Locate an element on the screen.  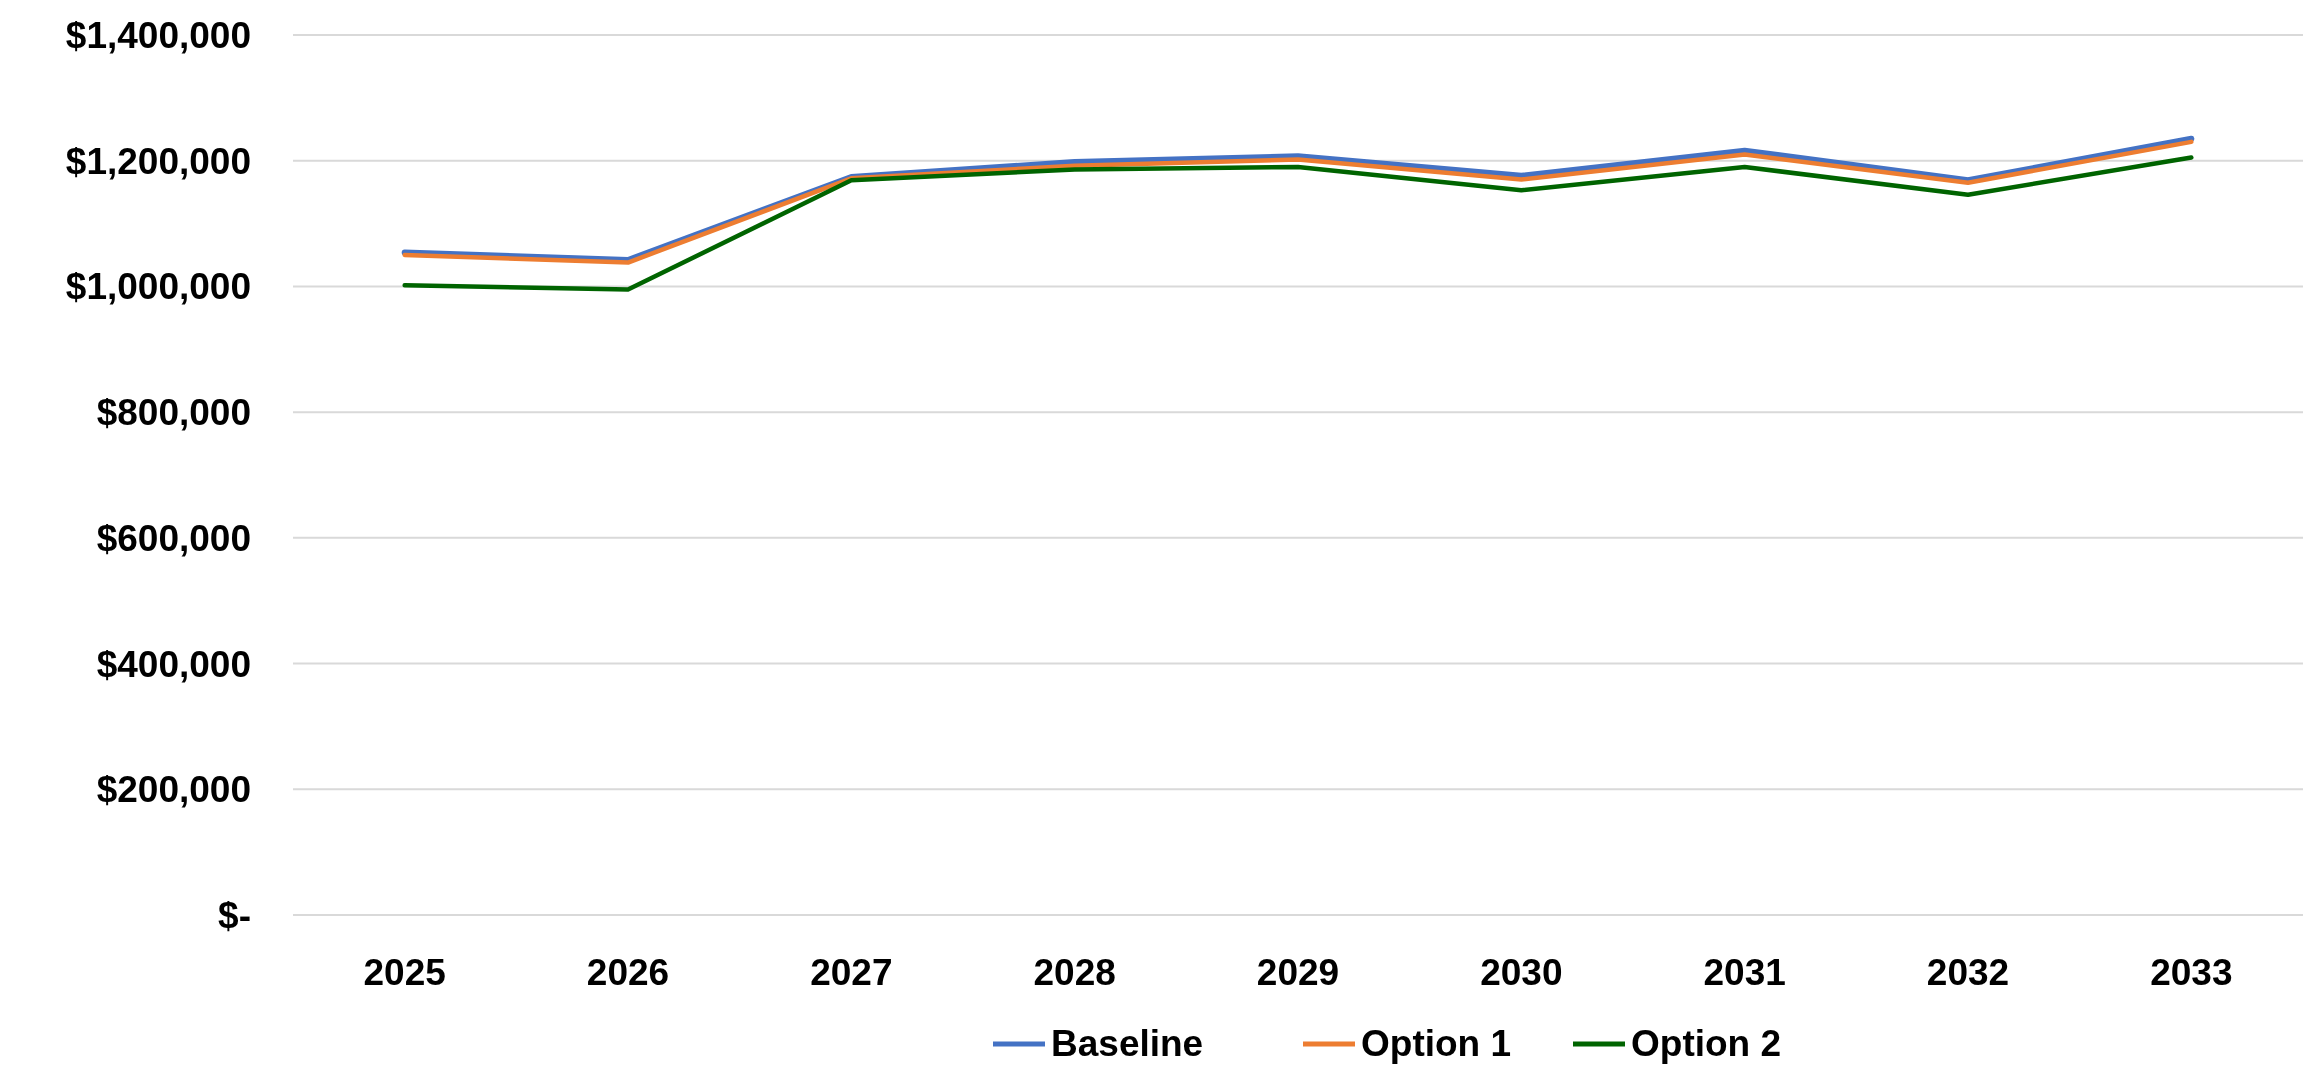
x-tick-label: 2026 is located at coordinates (628, 972).